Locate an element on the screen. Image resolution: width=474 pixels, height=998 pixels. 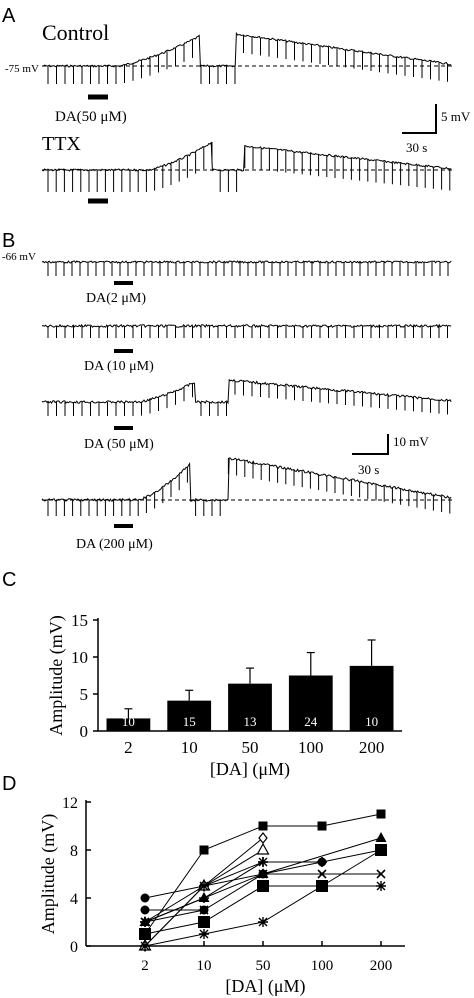
d-x-tick-label: 200 is located at coordinates (381, 966).